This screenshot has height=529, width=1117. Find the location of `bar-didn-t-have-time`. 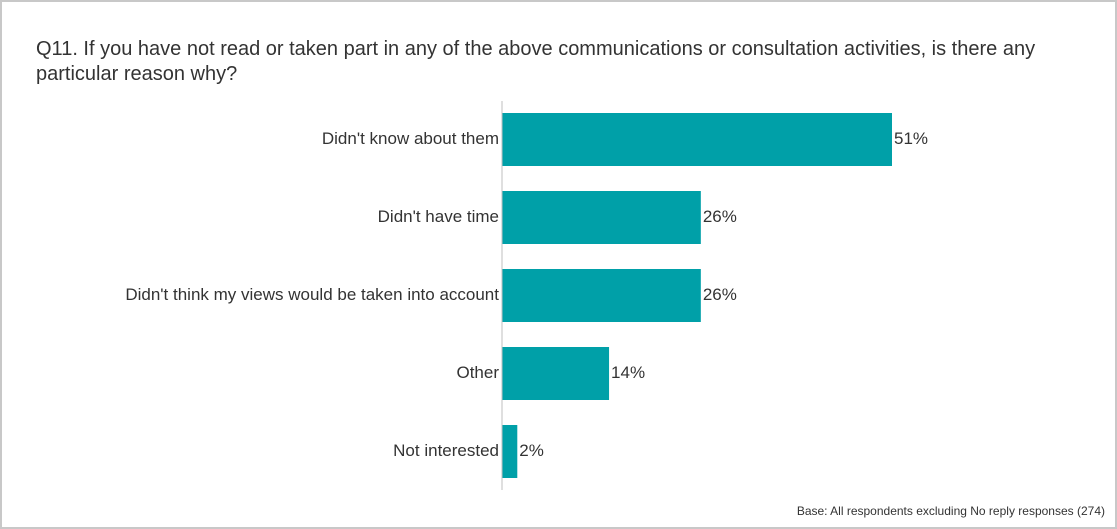

bar-didn-t-have-time is located at coordinates (601, 217).